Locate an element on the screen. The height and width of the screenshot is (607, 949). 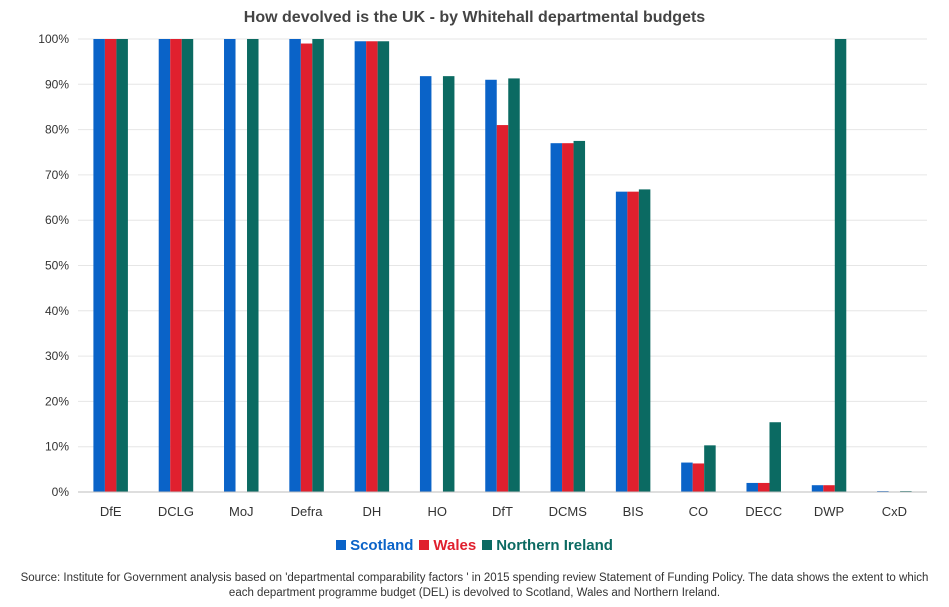
y-tick-label: 80% is located at coordinates (57, 130).